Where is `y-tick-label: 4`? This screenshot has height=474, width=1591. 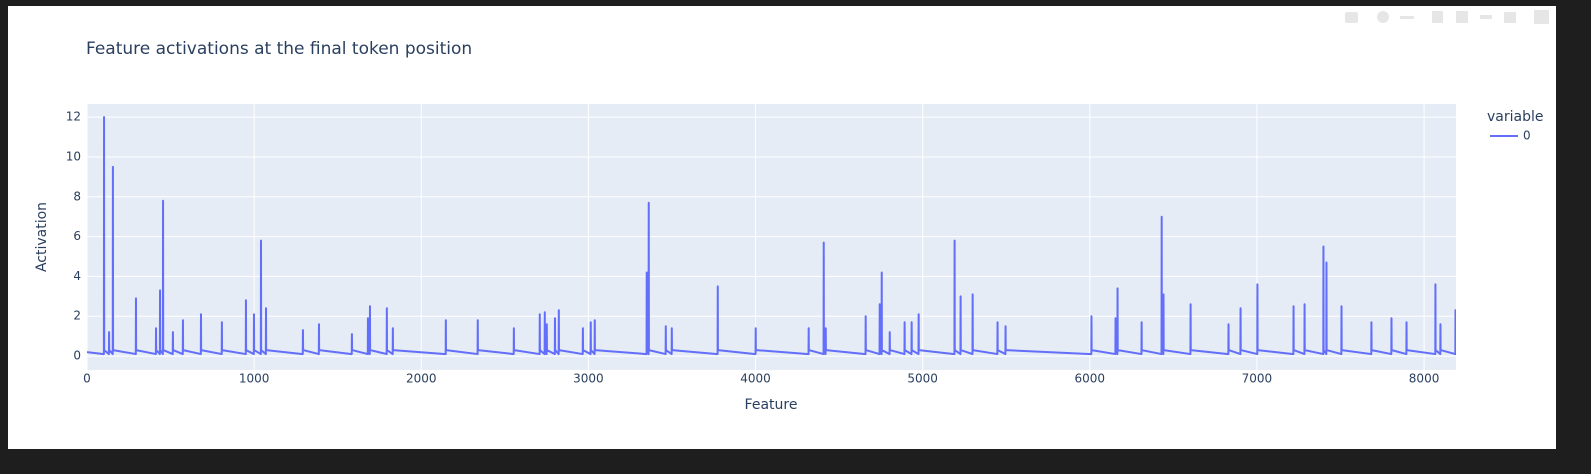 y-tick-label: 4 is located at coordinates (77, 276).